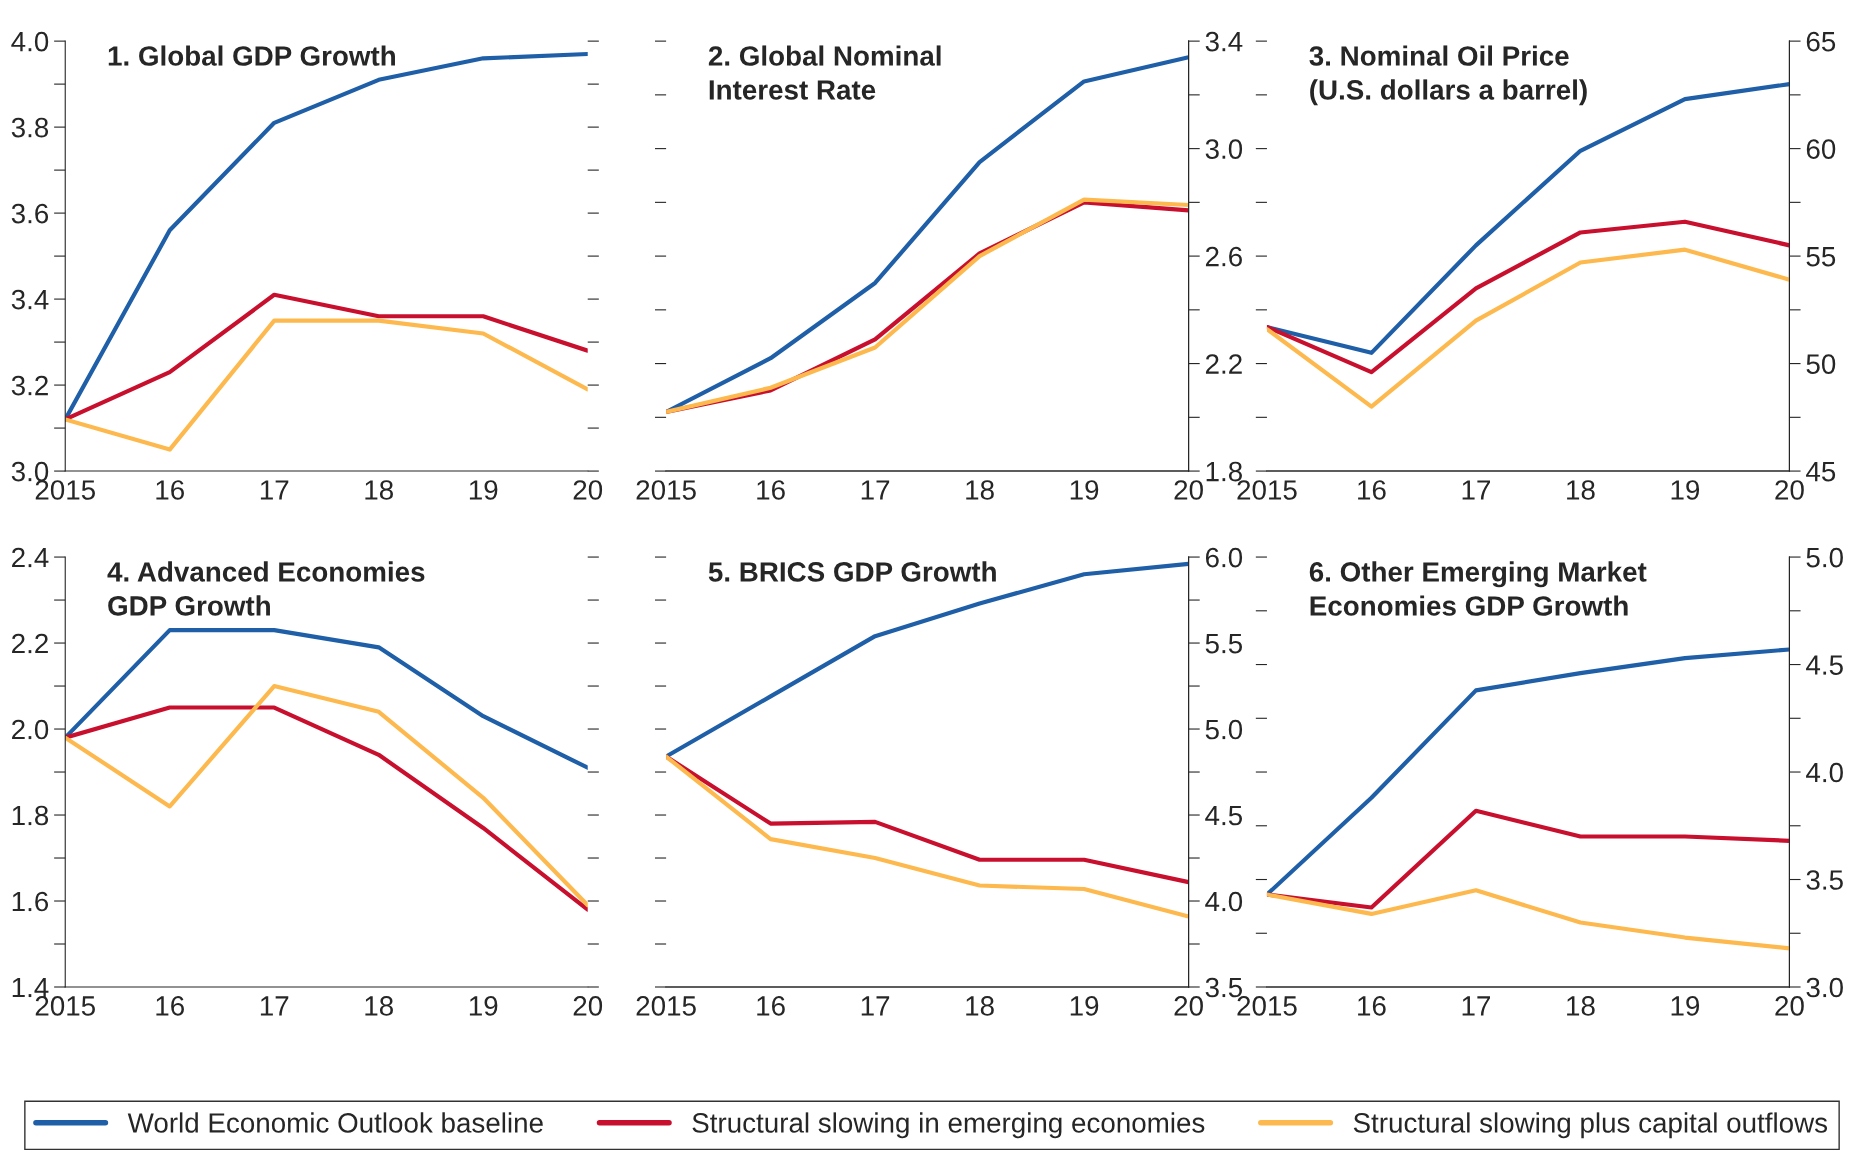 This screenshot has height=1175, width=1864. Describe the element at coordinates (30, 987) in the screenshot. I see `y-tick-label: 1.4` at that location.